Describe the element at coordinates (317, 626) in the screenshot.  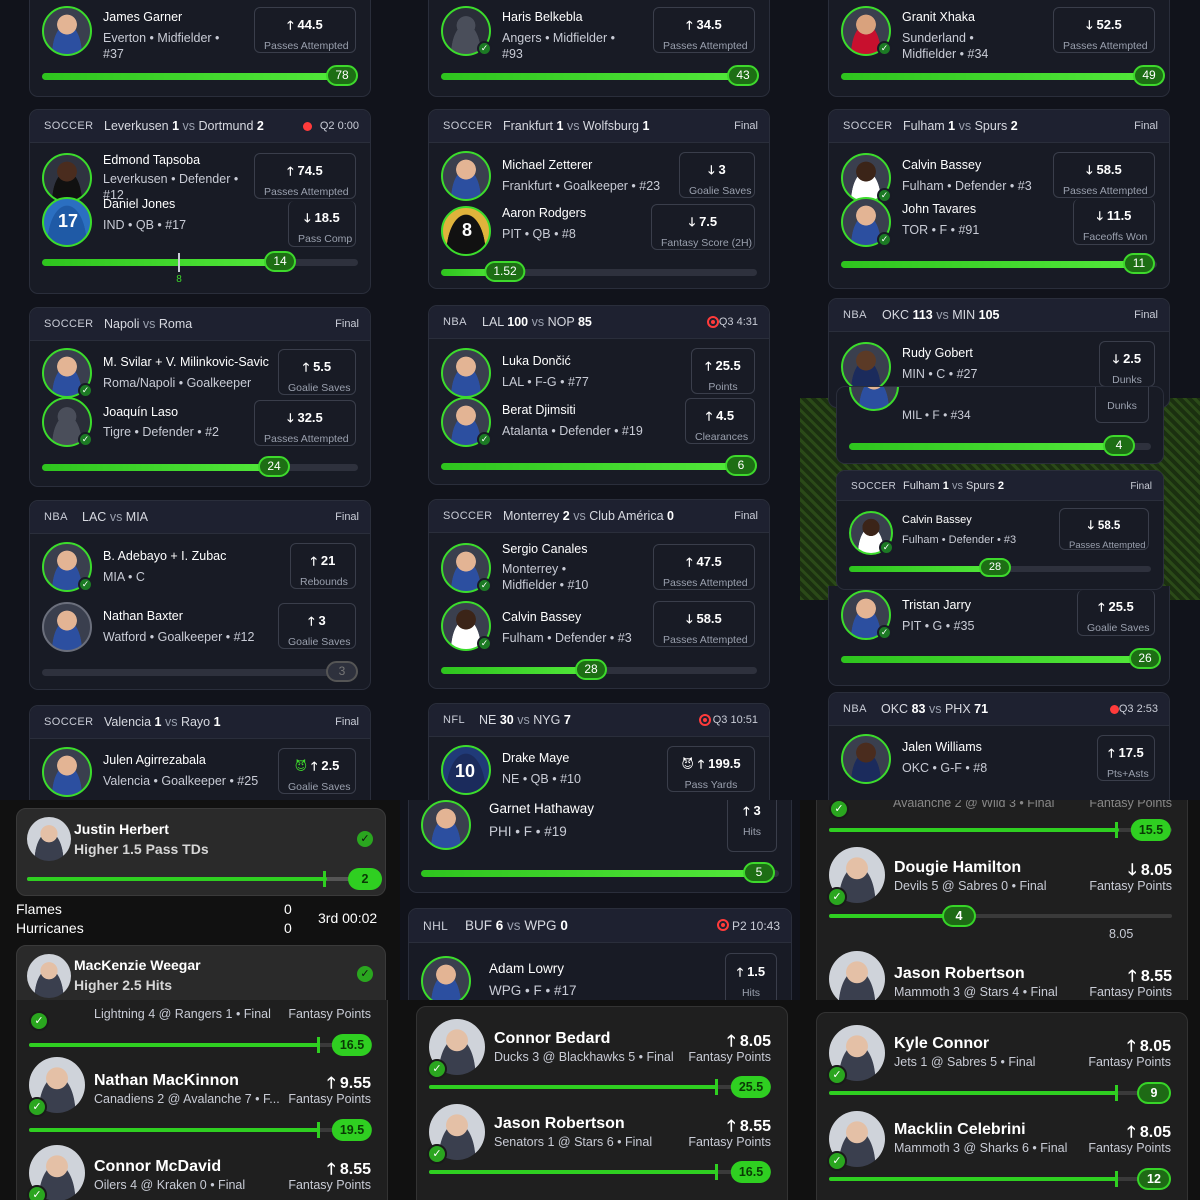
I see `stat-box: 🡑 3 Goalie Saves` at that location.